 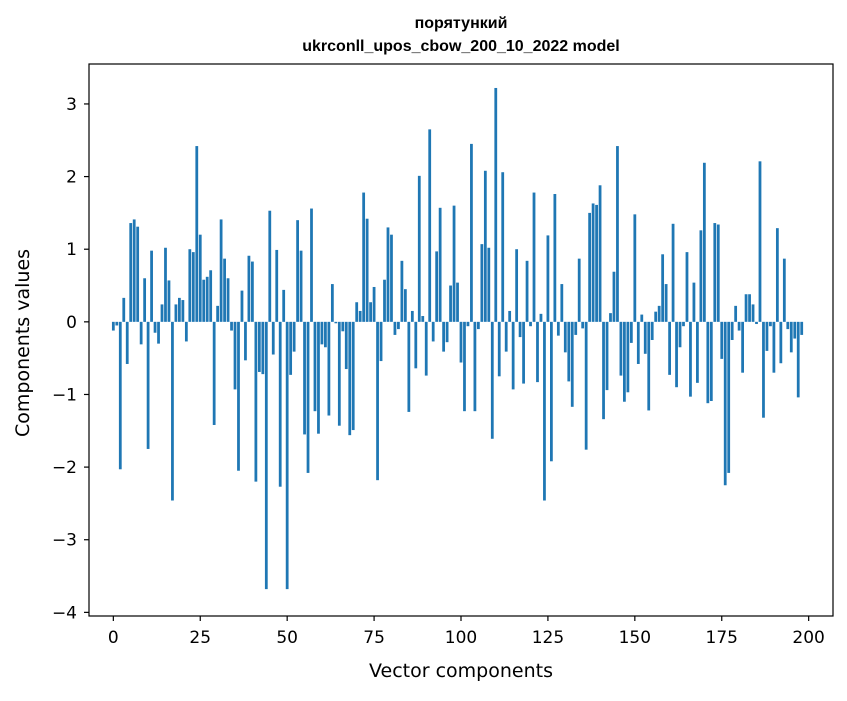 I want to click on y-axis-label: Components values, so click(x=23, y=343).